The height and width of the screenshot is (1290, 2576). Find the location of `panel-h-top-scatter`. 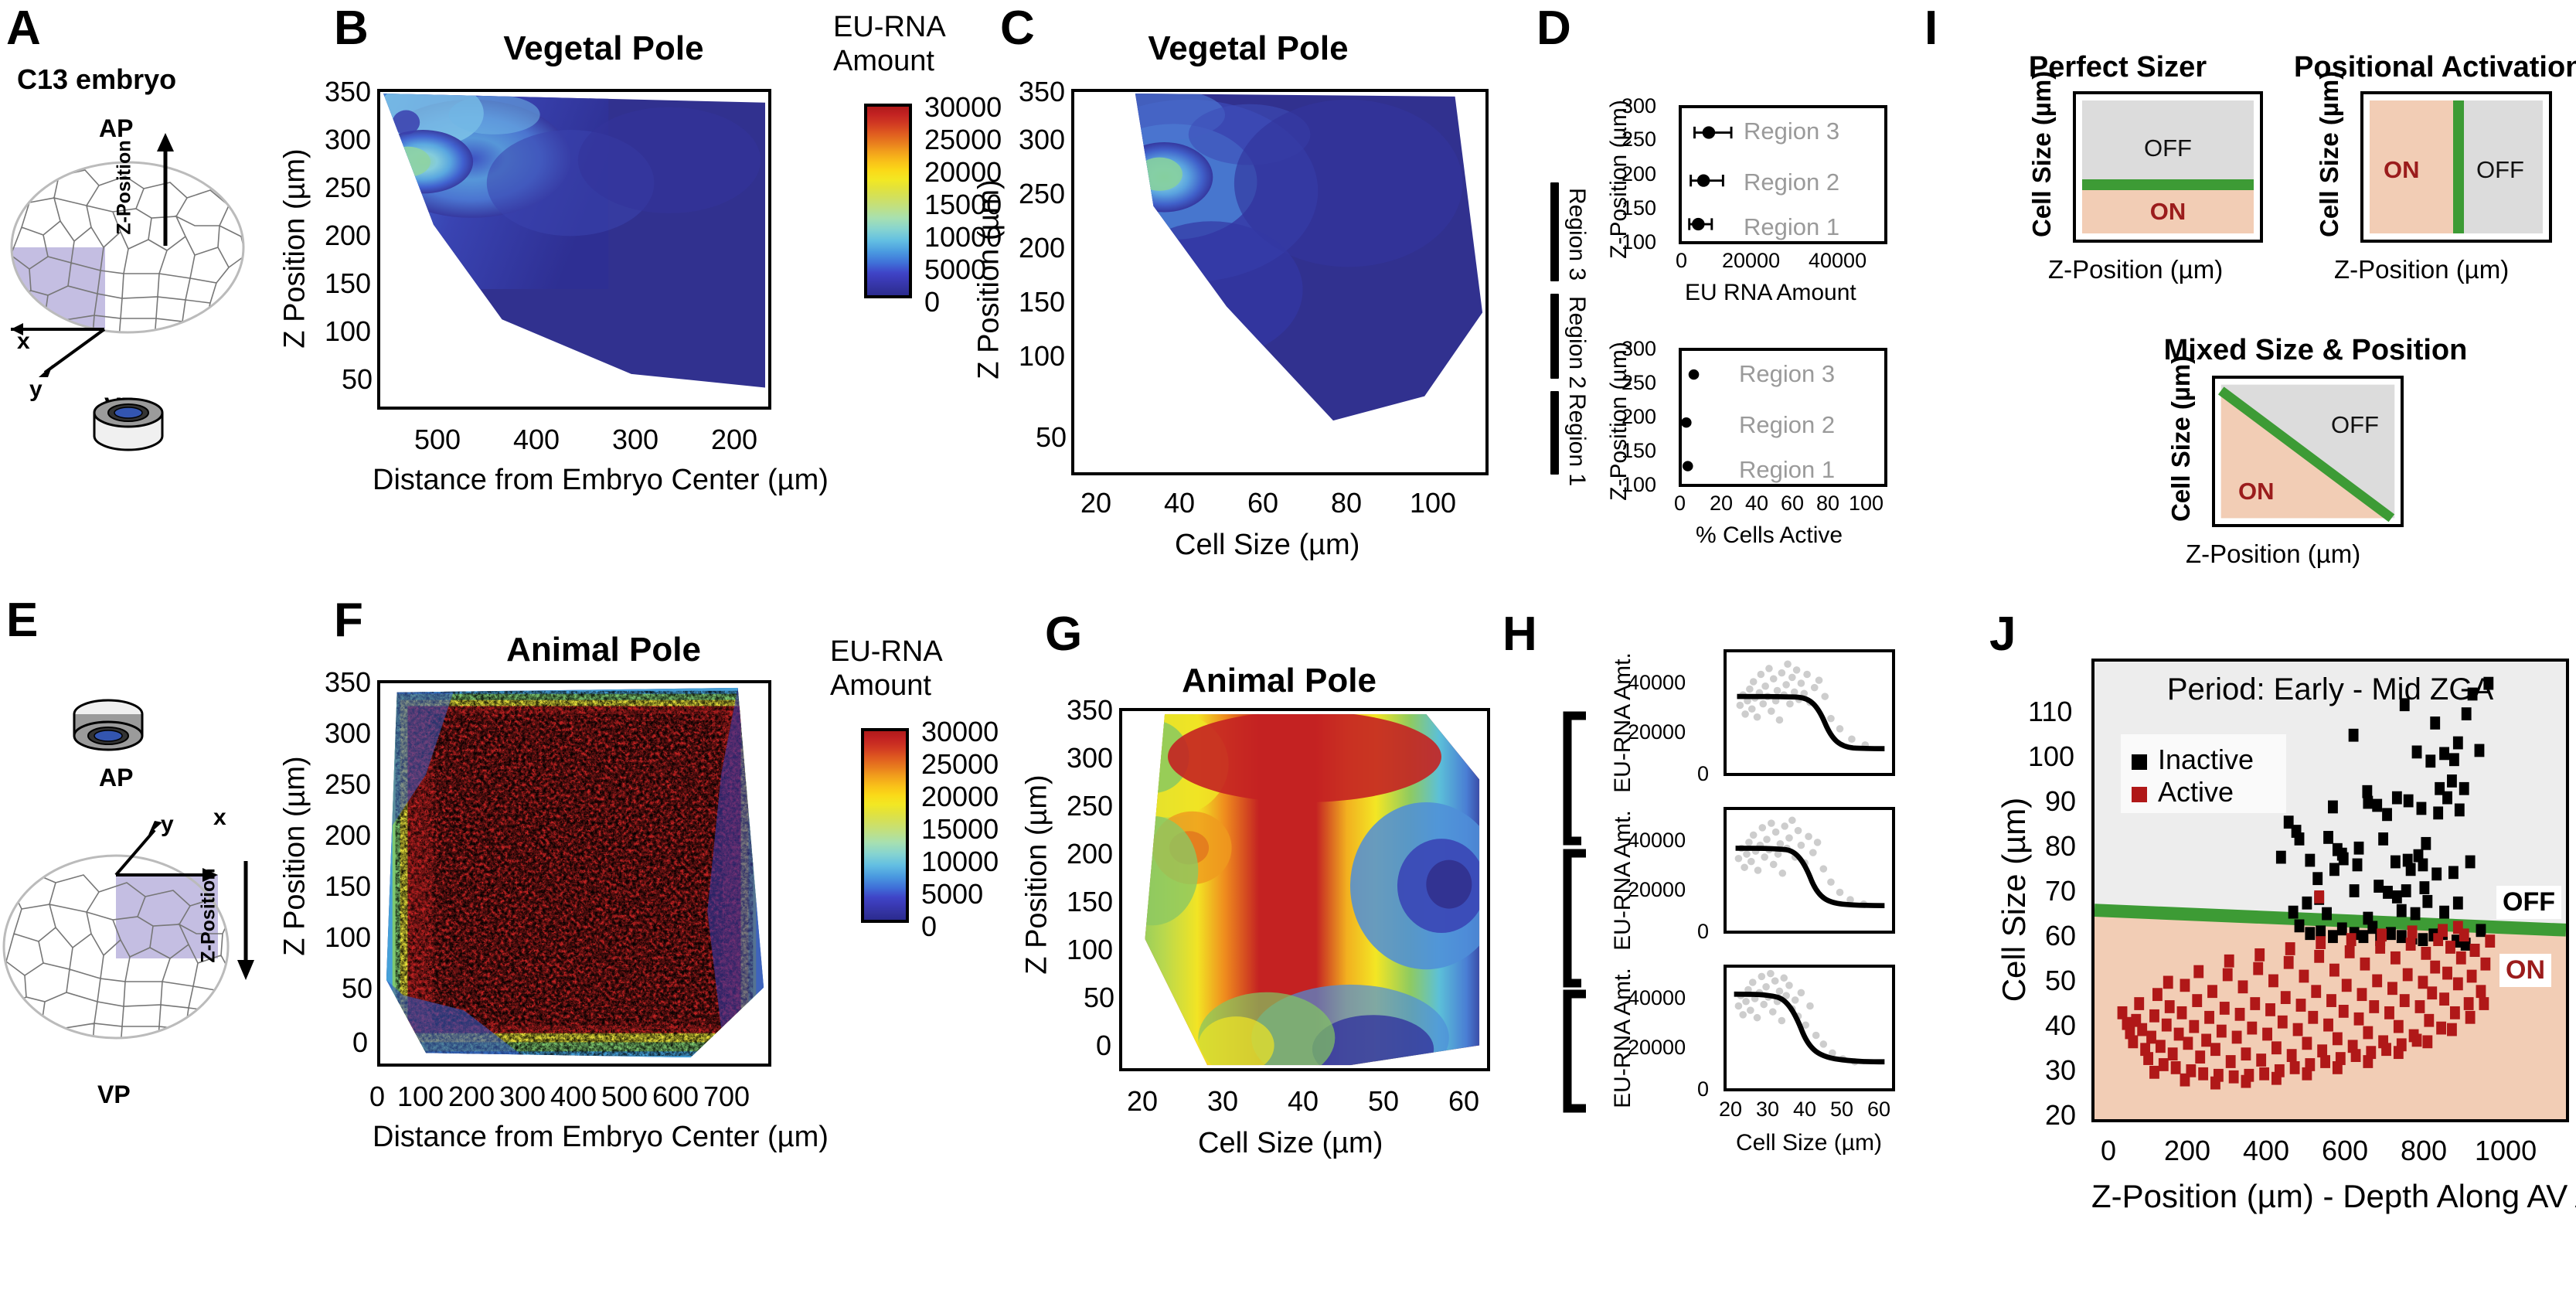

panel-h-top-scatter is located at coordinates (1810, 705).